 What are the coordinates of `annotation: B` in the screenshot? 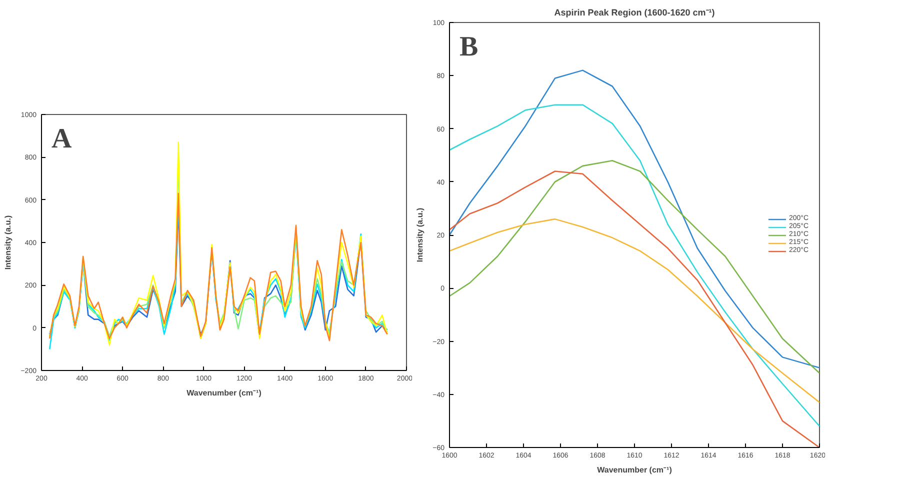 It's located at (469, 47).